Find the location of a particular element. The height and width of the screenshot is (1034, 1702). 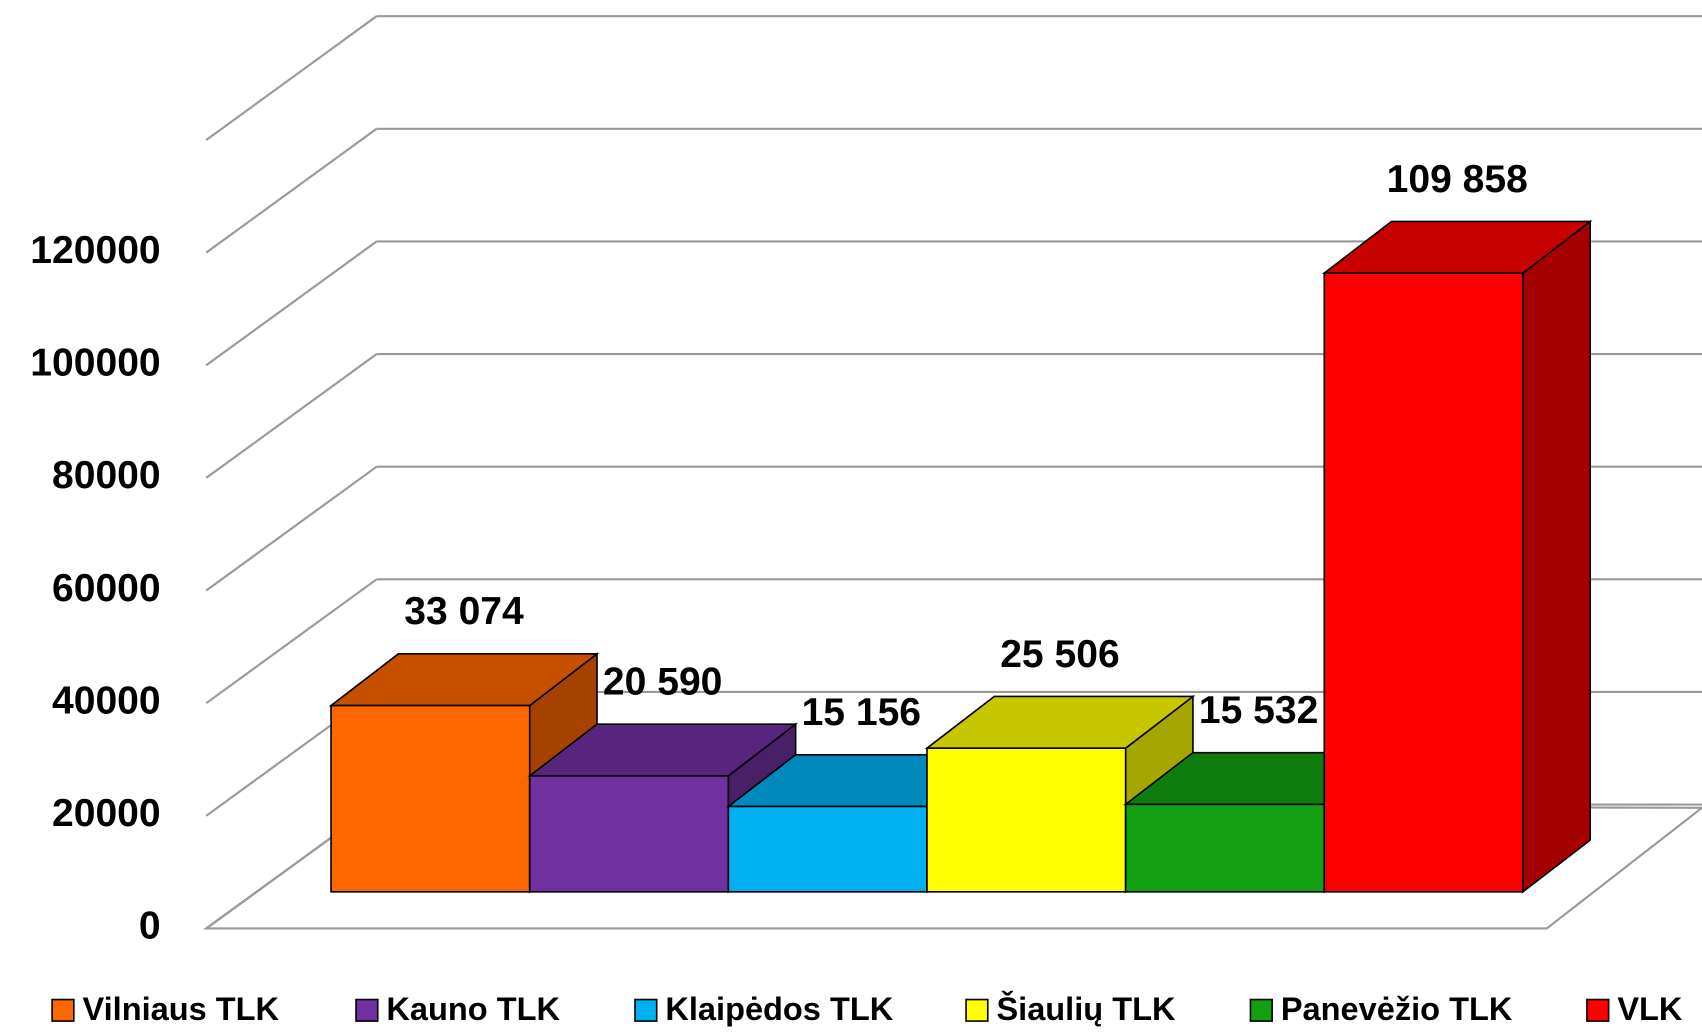

y-tick-label: 0 is located at coordinates (150, 926).